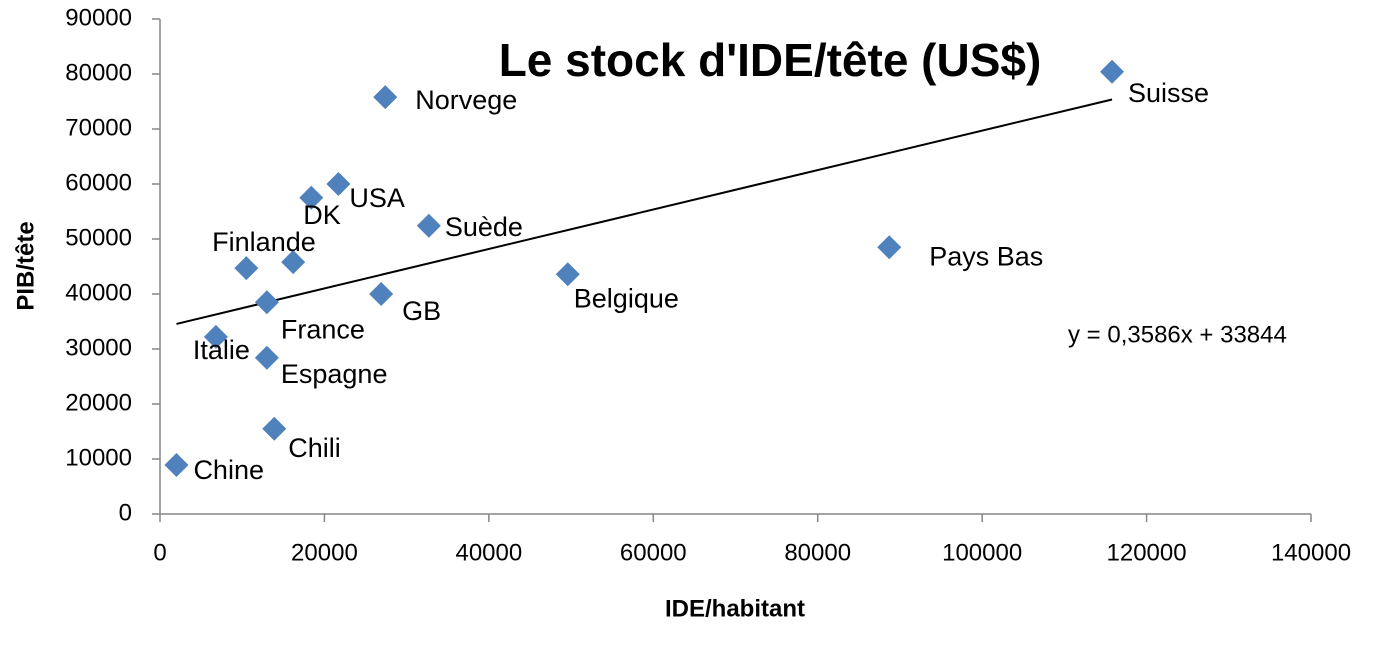  Describe the element at coordinates (98, 17) in the screenshot. I see `y-tick-label: 90000` at that location.